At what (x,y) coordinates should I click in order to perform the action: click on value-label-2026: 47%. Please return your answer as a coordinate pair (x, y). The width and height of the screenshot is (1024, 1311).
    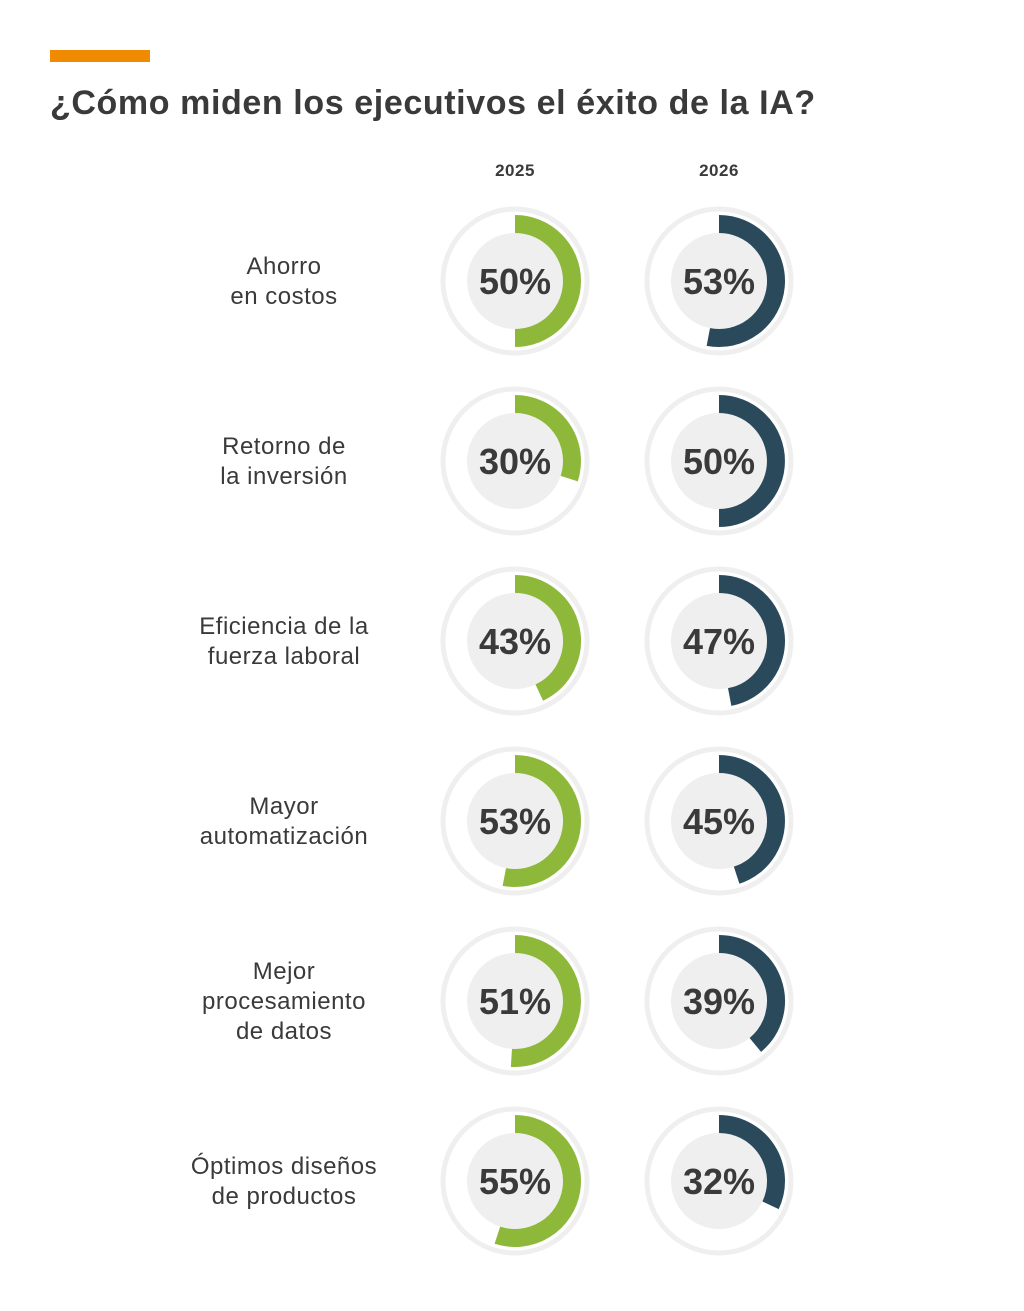
    Looking at the image, I should click on (719, 641).